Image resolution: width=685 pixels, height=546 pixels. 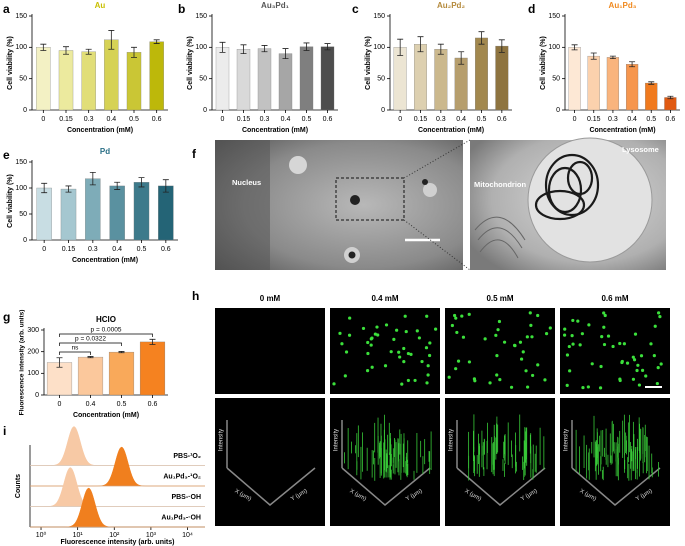 I want to click on particle, so click(x=355, y=200).